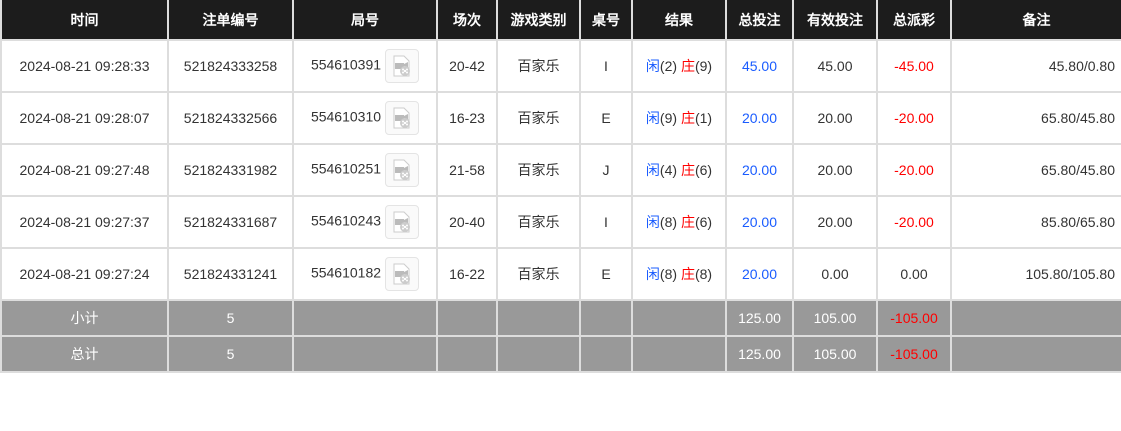  I want to click on table-header: 时间 注单编号 局号 场次 游戏类别 桌号 结果 总投注 有效投注 总派彩 备注, so click(560, 20).